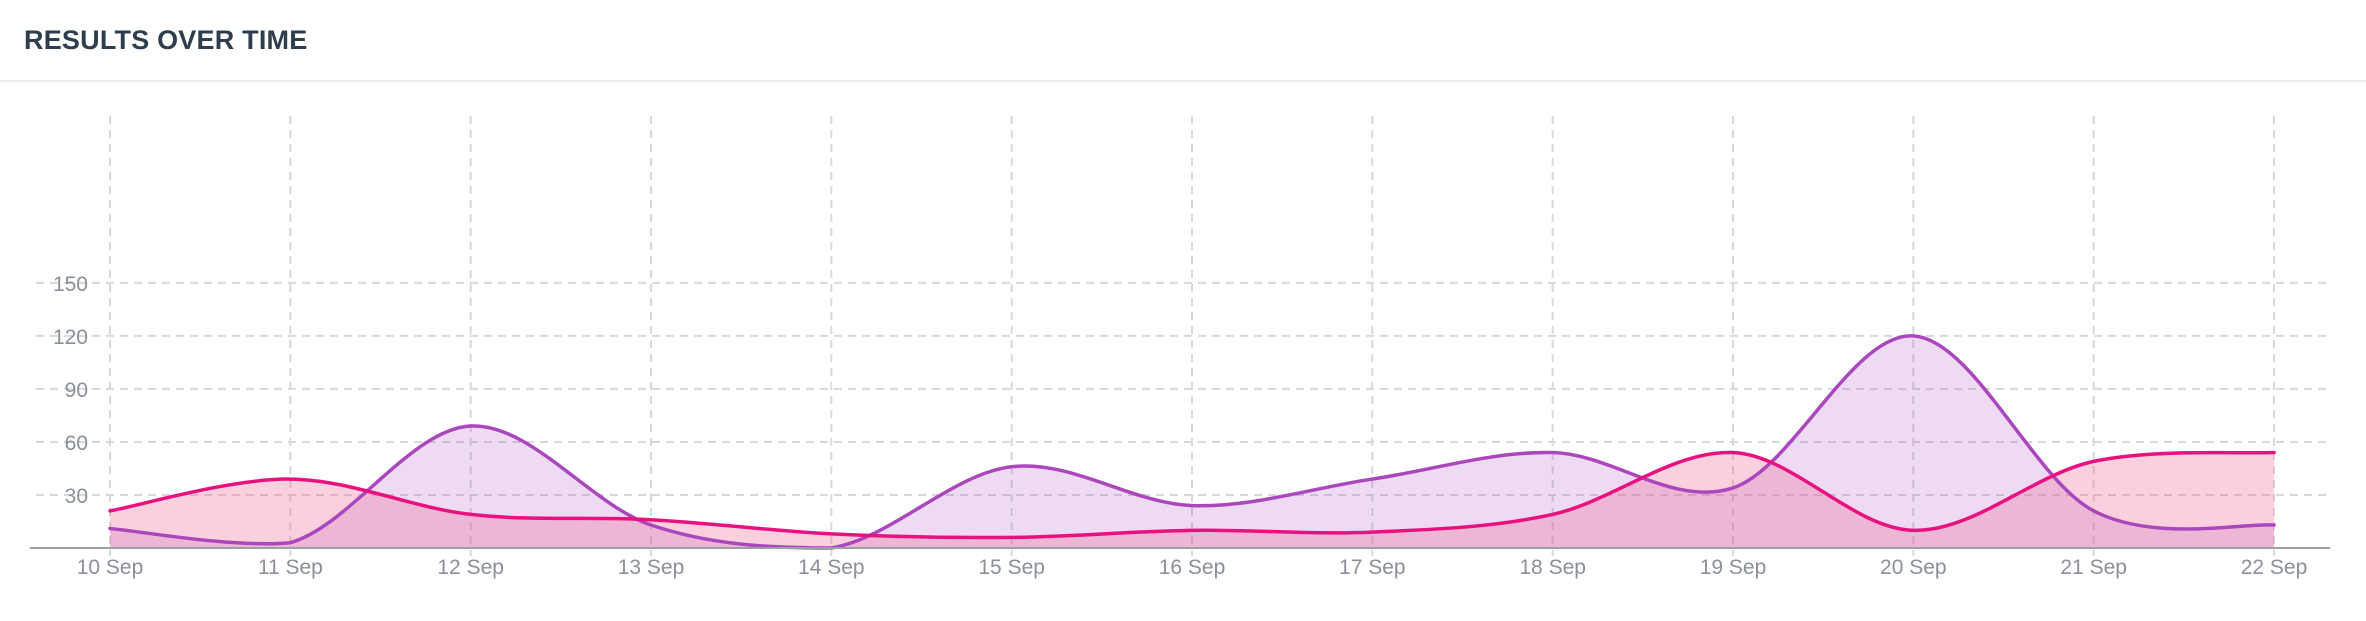 The width and height of the screenshot is (2366, 621). Describe the element at coordinates (1913, 567) in the screenshot. I see `x-tick-label: 20 Sep` at that location.